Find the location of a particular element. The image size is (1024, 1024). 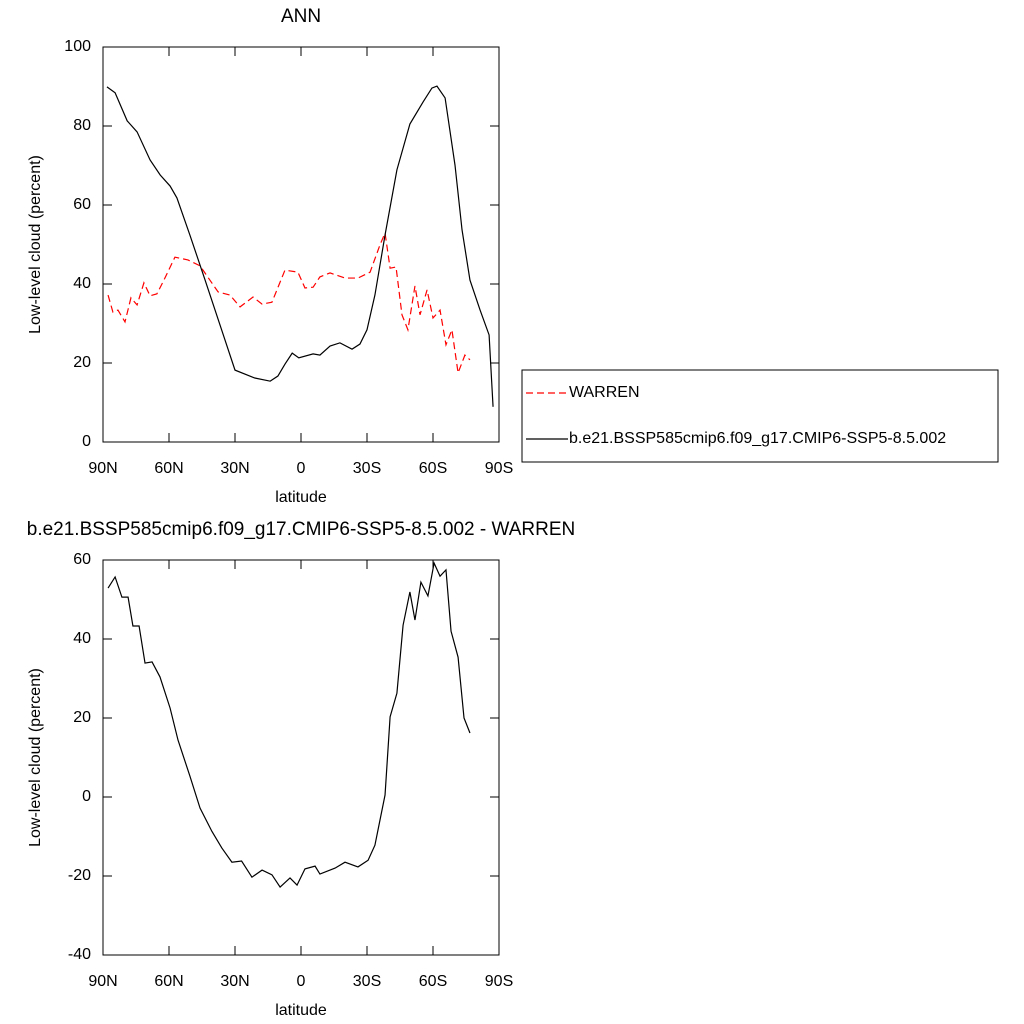

y-tick-label: -20 is located at coordinates (79, 875).